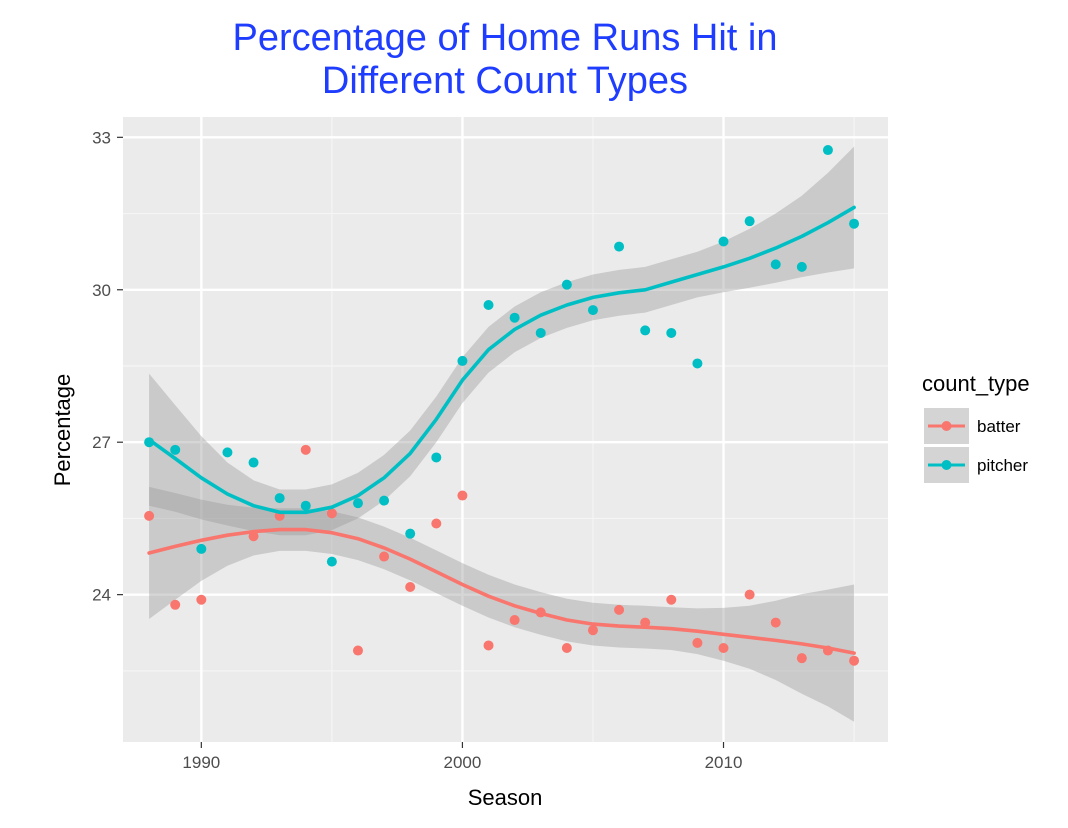  Describe the element at coordinates (101, 137) in the screenshot. I see `y-tick-label-33: 33` at that location.